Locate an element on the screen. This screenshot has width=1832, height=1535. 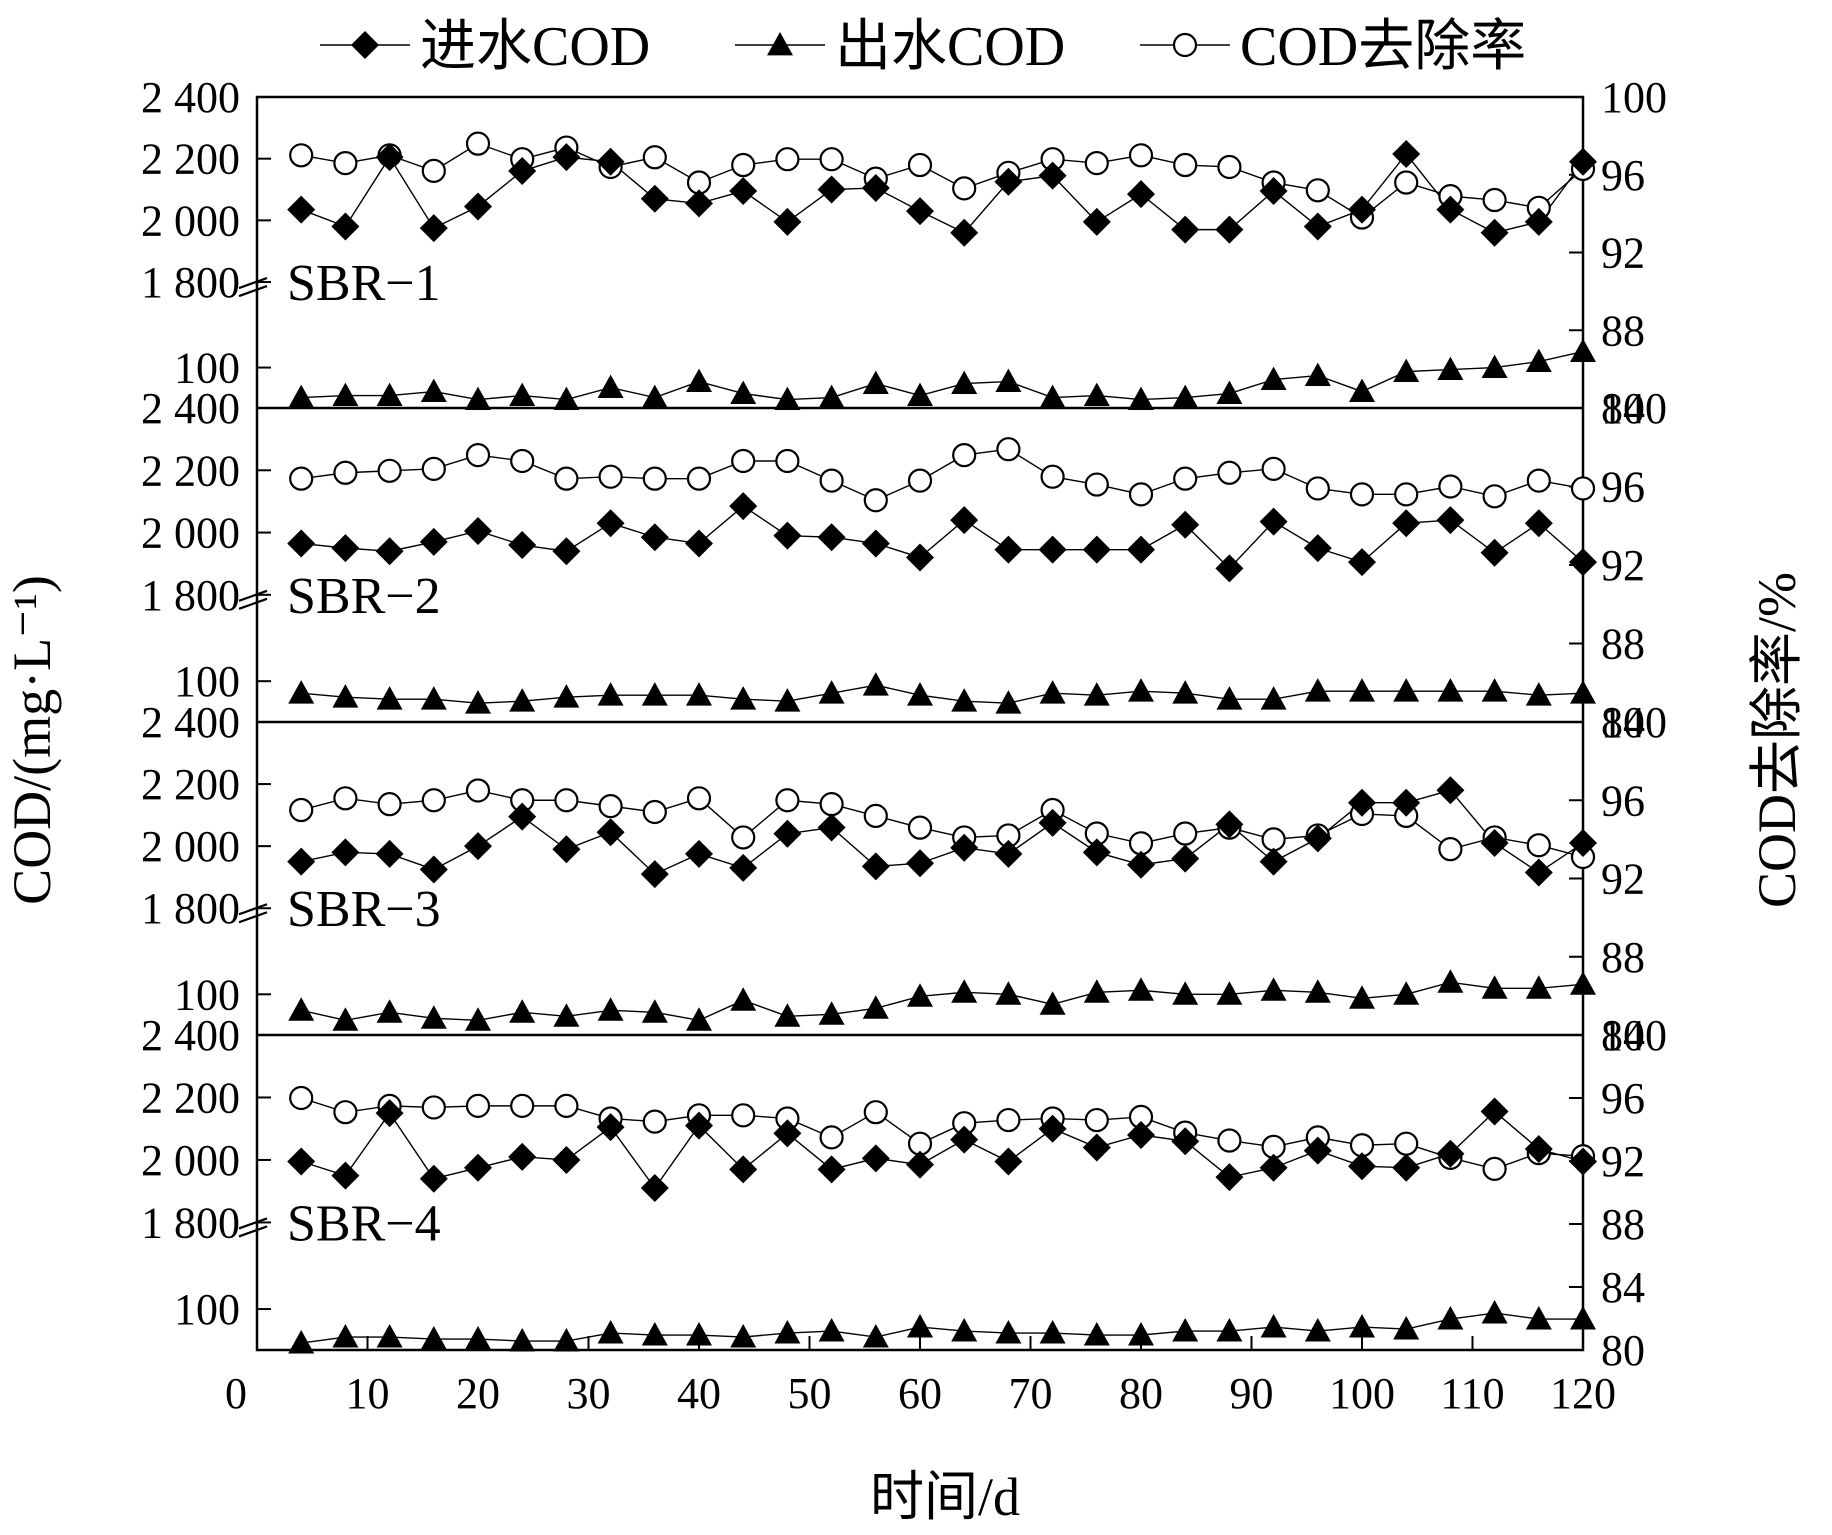
y-left-tick-label: 100 is located at coordinates (207, 681).